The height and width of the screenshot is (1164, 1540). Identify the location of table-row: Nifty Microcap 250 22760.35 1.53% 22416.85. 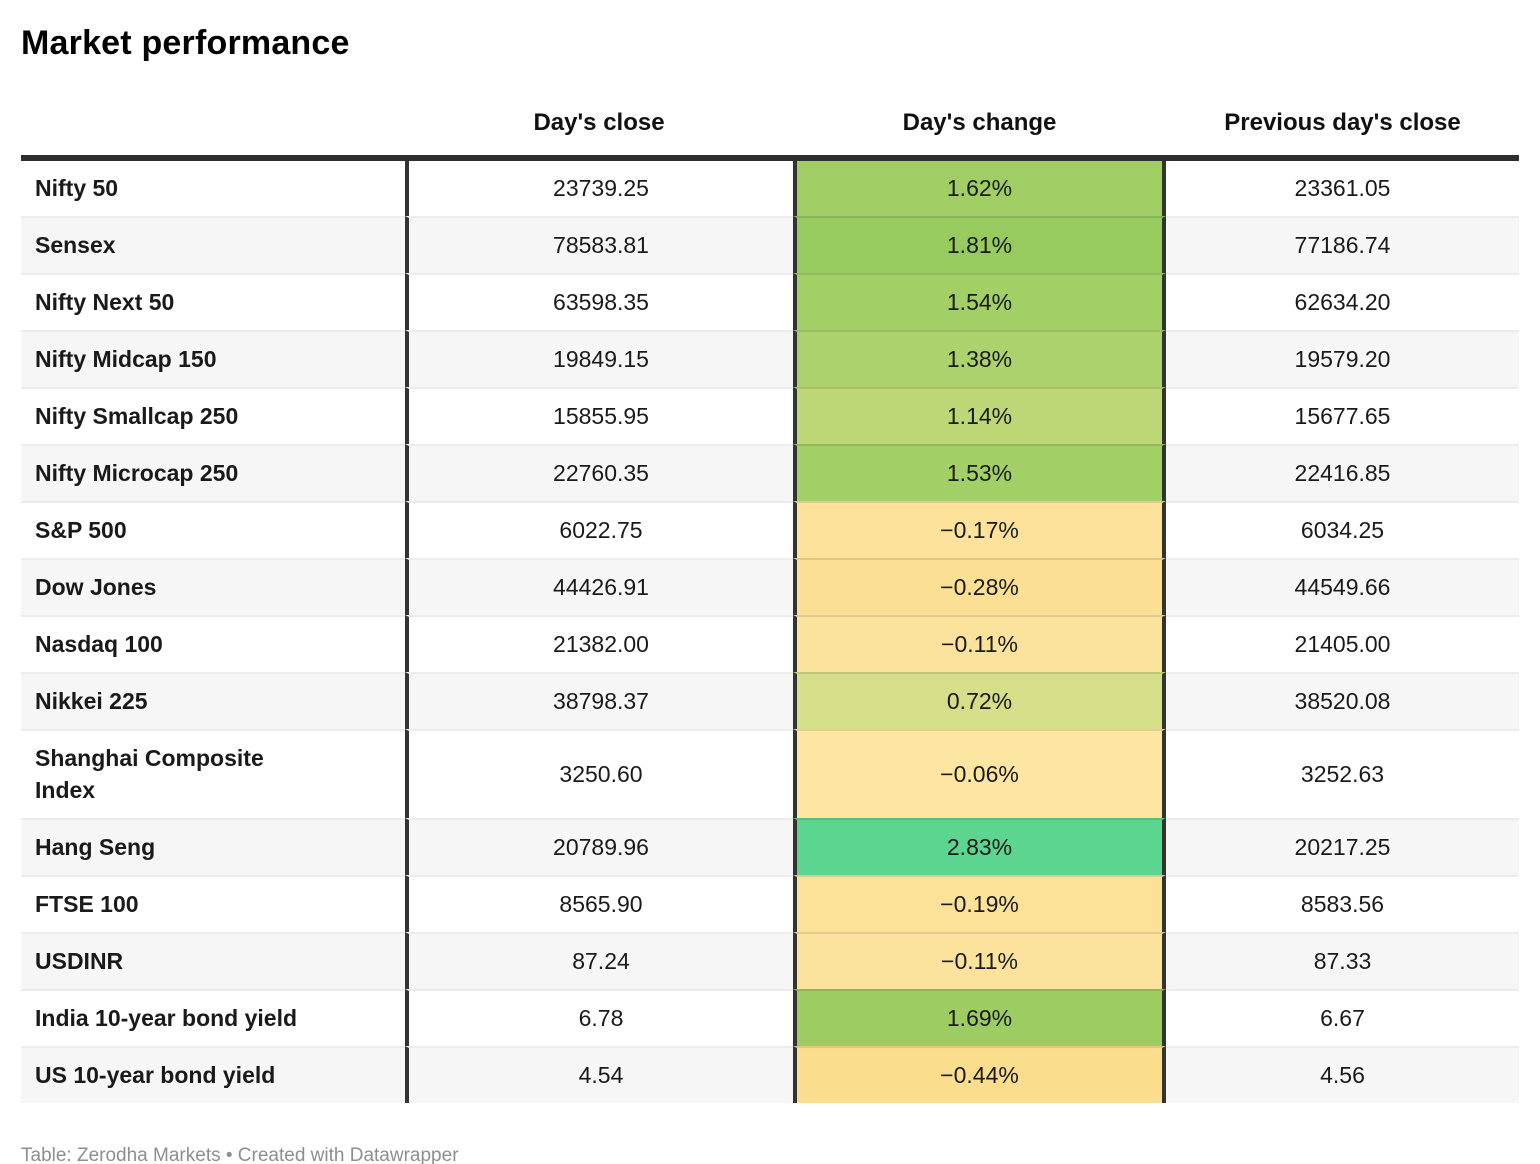
(770, 473).